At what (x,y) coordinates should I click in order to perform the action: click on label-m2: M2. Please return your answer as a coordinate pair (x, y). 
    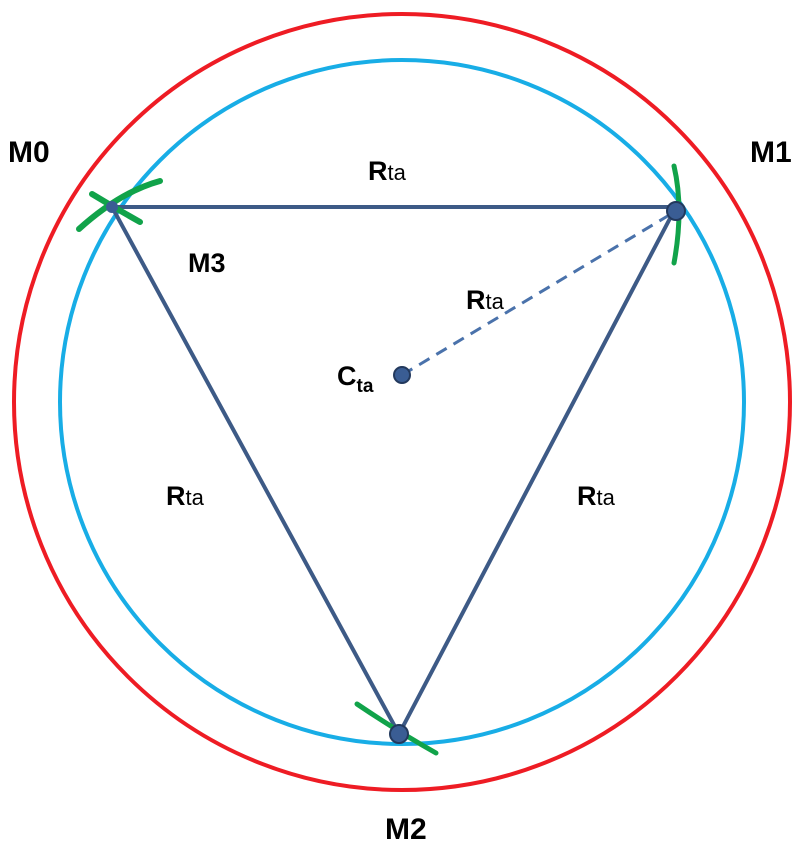
    Looking at the image, I should click on (406, 827).